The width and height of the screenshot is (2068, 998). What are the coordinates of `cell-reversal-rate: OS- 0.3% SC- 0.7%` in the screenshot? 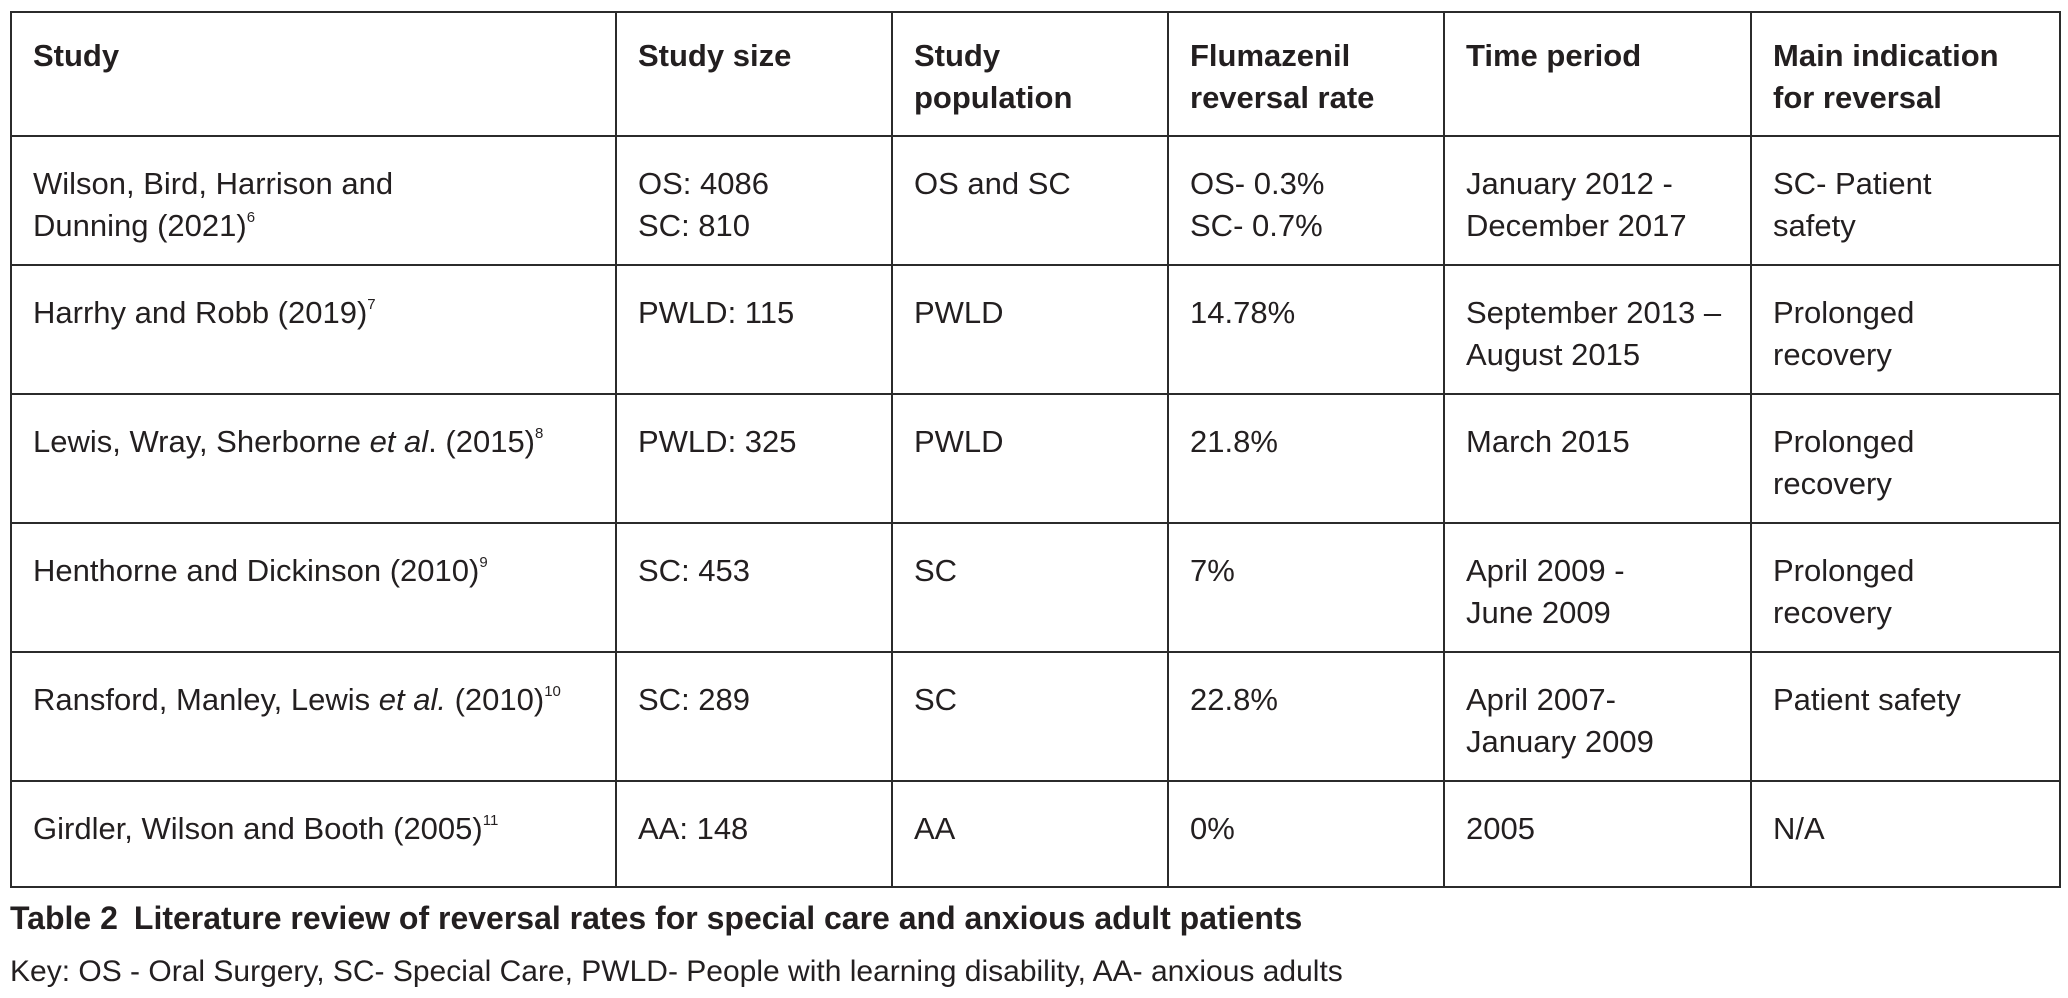 It's located at (1306, 200).